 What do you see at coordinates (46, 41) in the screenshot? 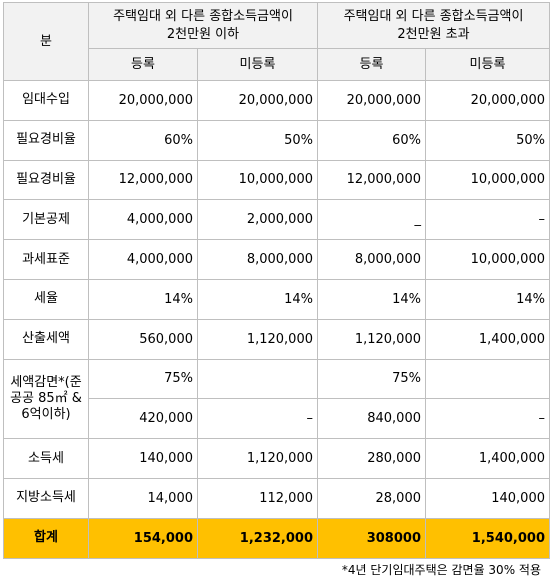
I see `corner-cell: 분` at bounding box center [46, 41].